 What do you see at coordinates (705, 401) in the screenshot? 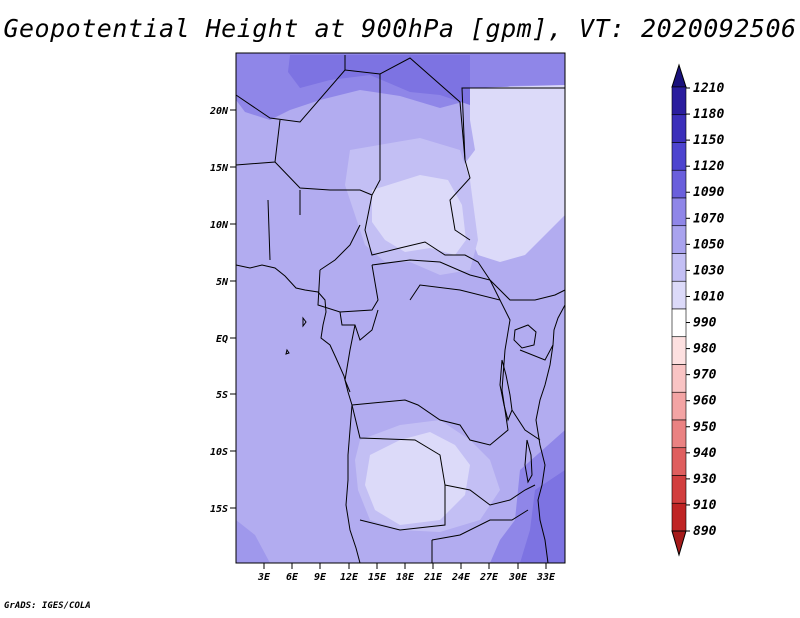
I see `colorbar-label: 960` at bounding box center [705, 401].